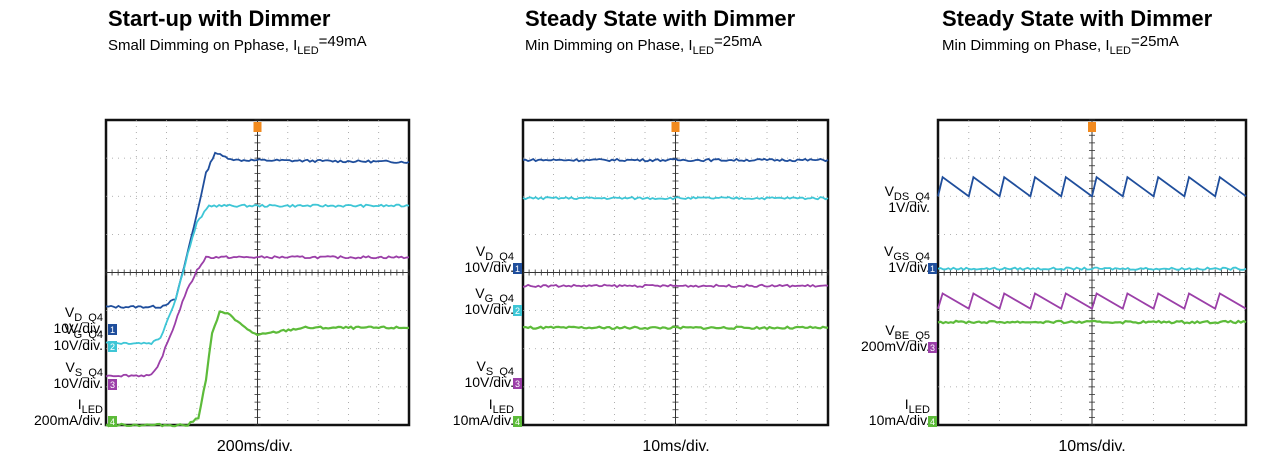 The image size is (1271, 458). Describe the element at coordinates (255, 446) in the screenshot. I see `x-axis-label: 200ms/div.` at that location.